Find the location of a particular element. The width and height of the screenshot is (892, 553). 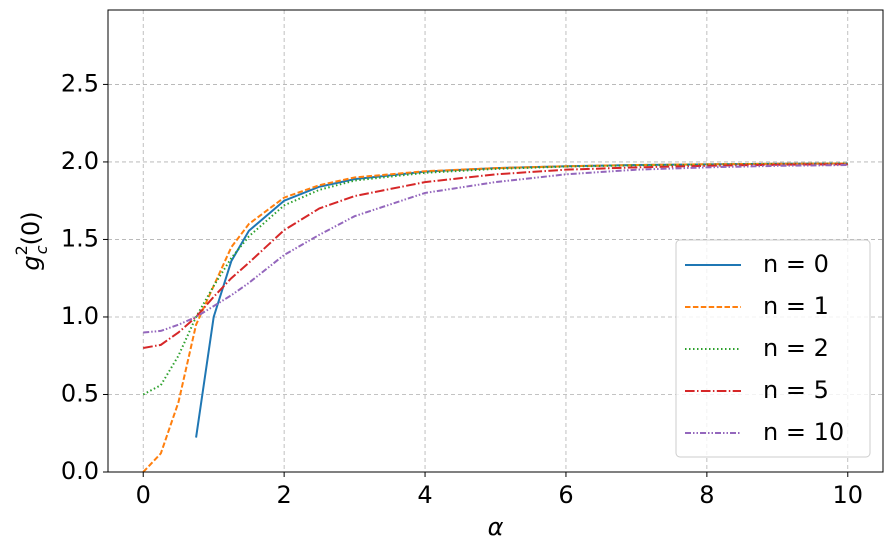

x-tick-label: 4 is located at coordinates (424, 495).